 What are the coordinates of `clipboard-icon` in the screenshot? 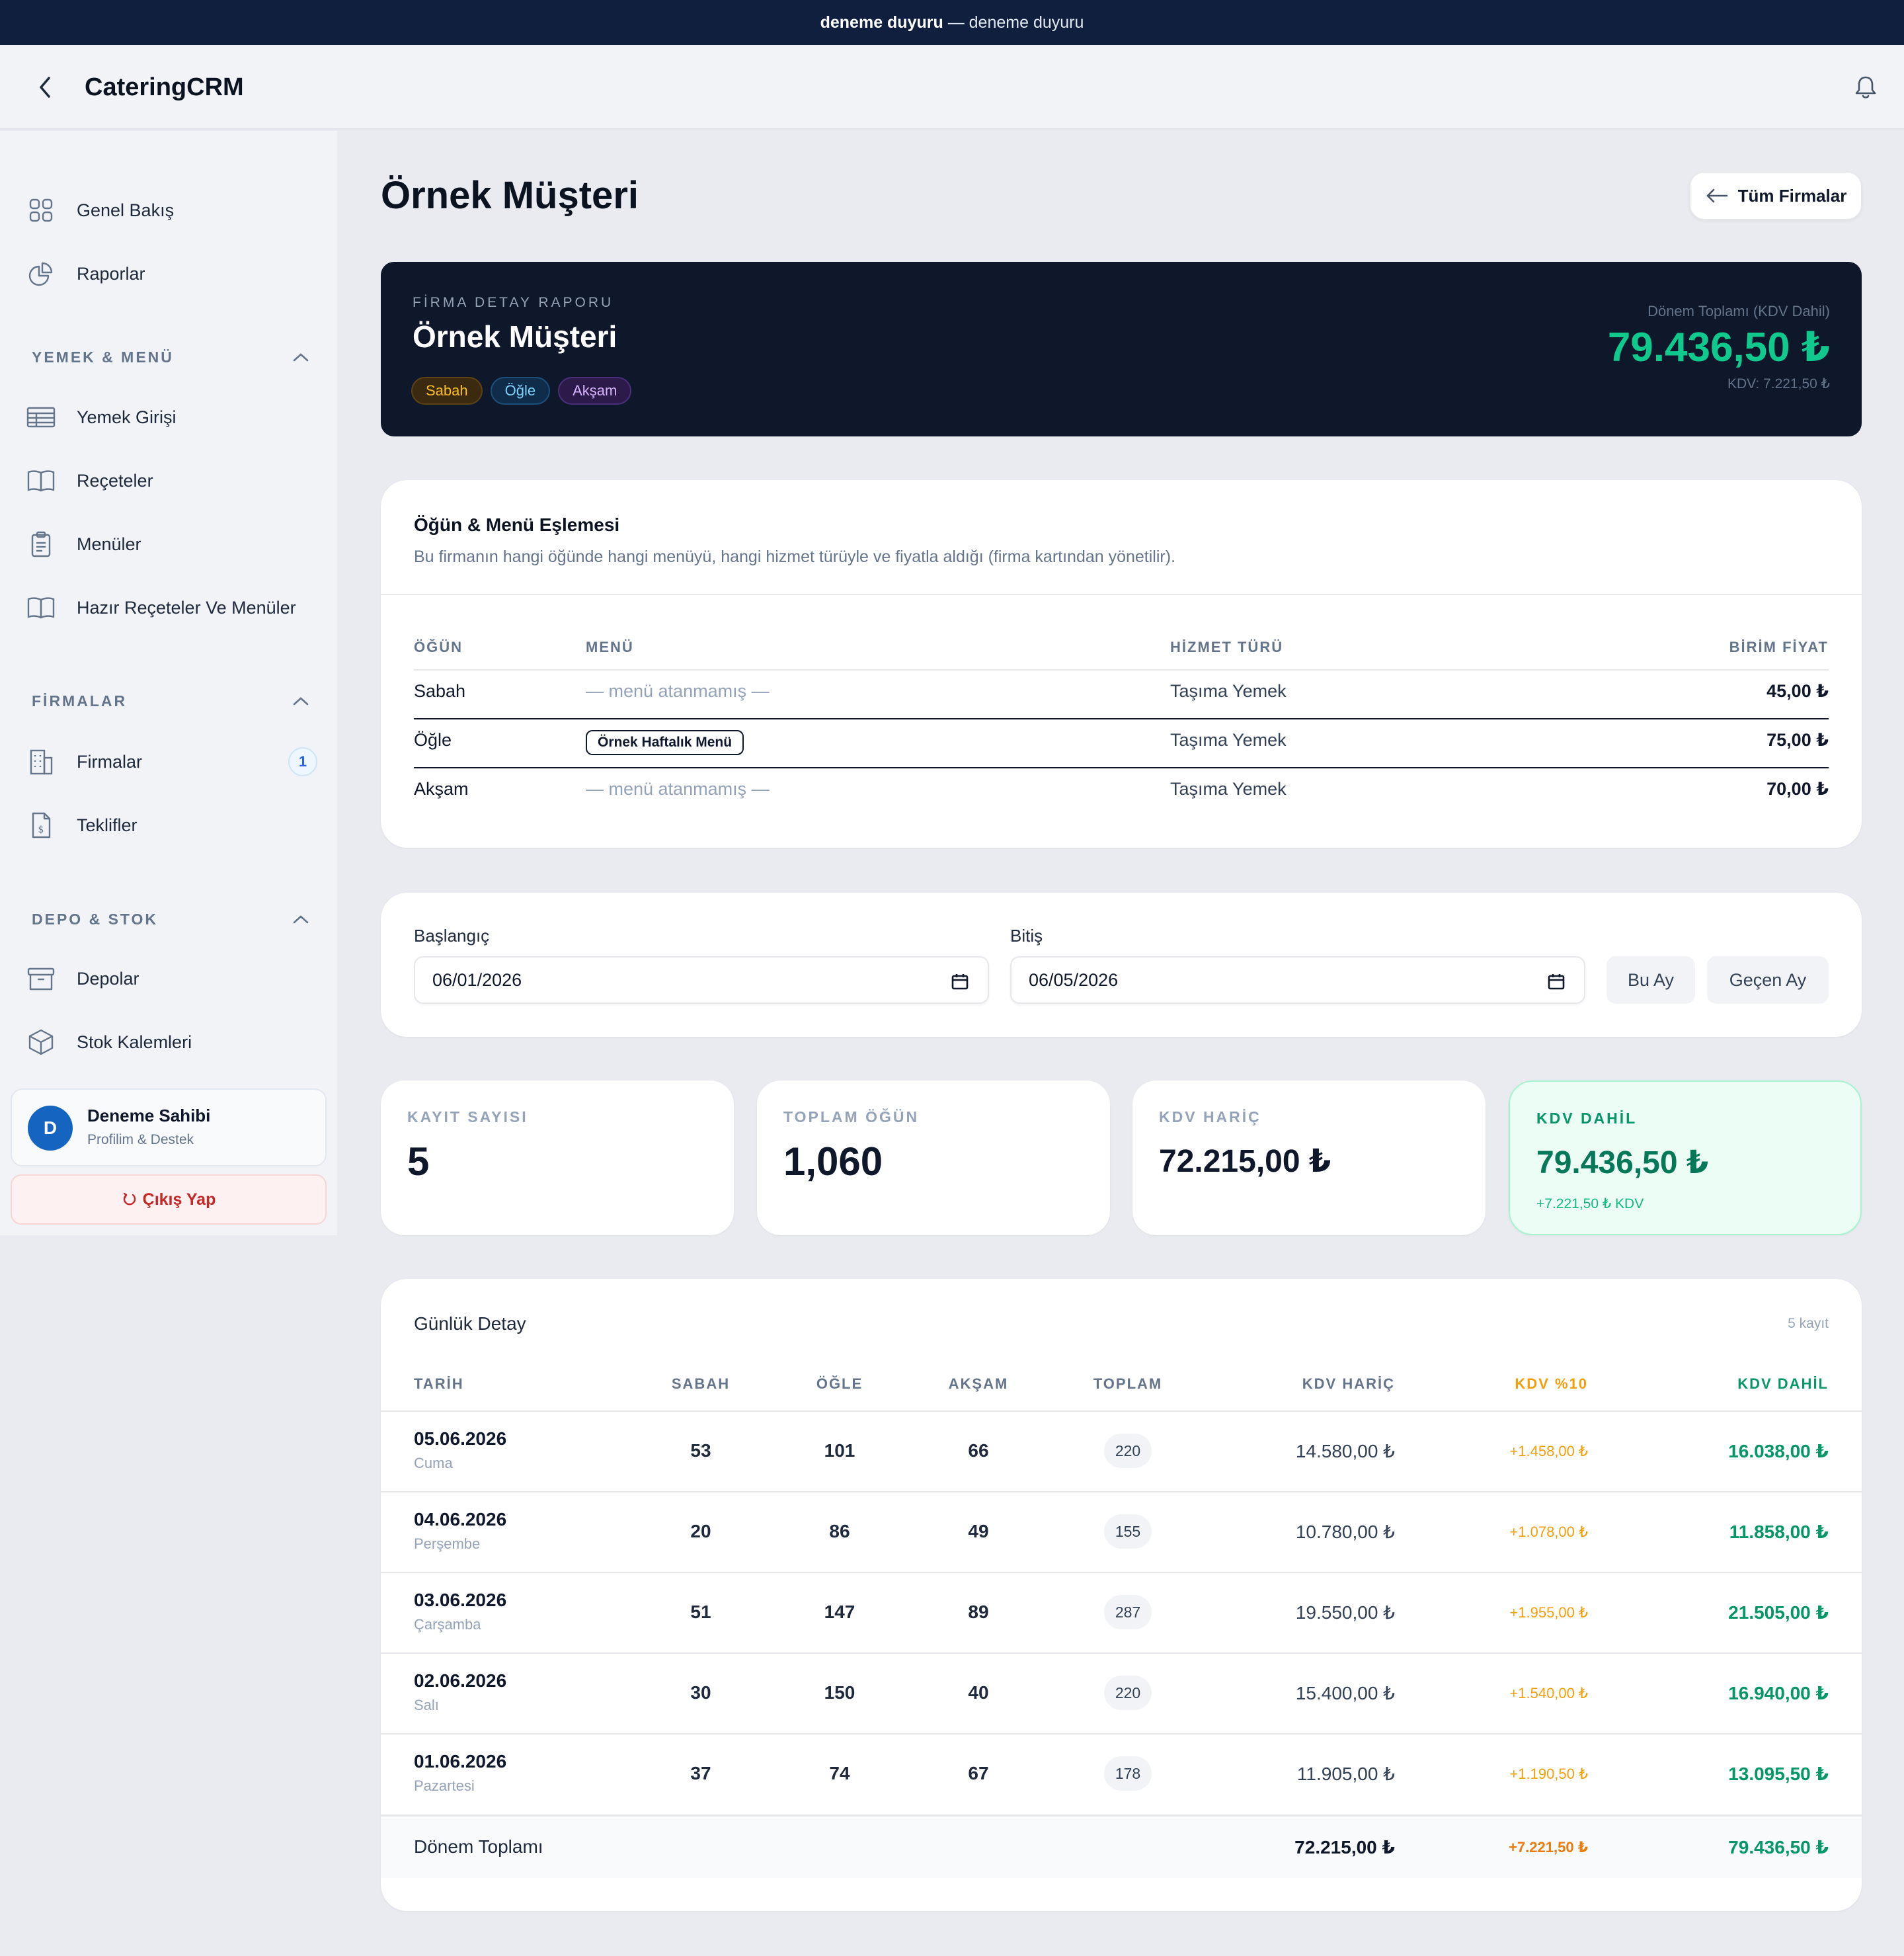 It's located at (41, 544).